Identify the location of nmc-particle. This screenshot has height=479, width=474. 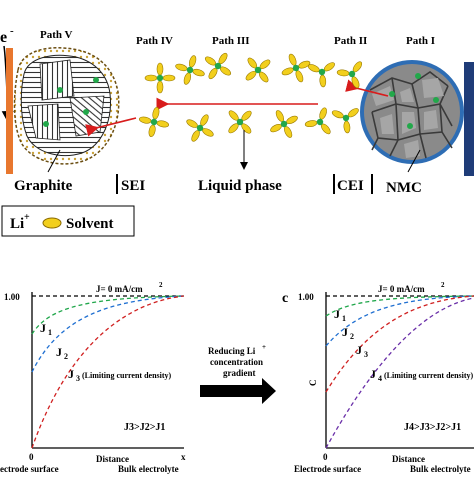
(412, 112).